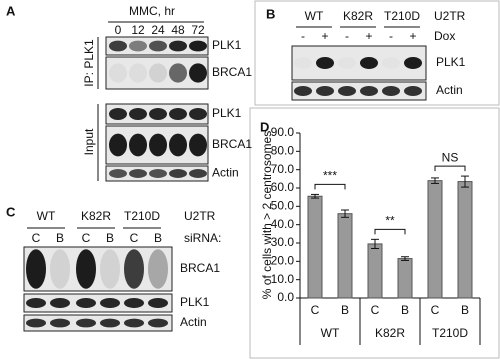 The width and height of the screenshot is (500, 359). I want to click on panel-label: B, so click(270, 13).